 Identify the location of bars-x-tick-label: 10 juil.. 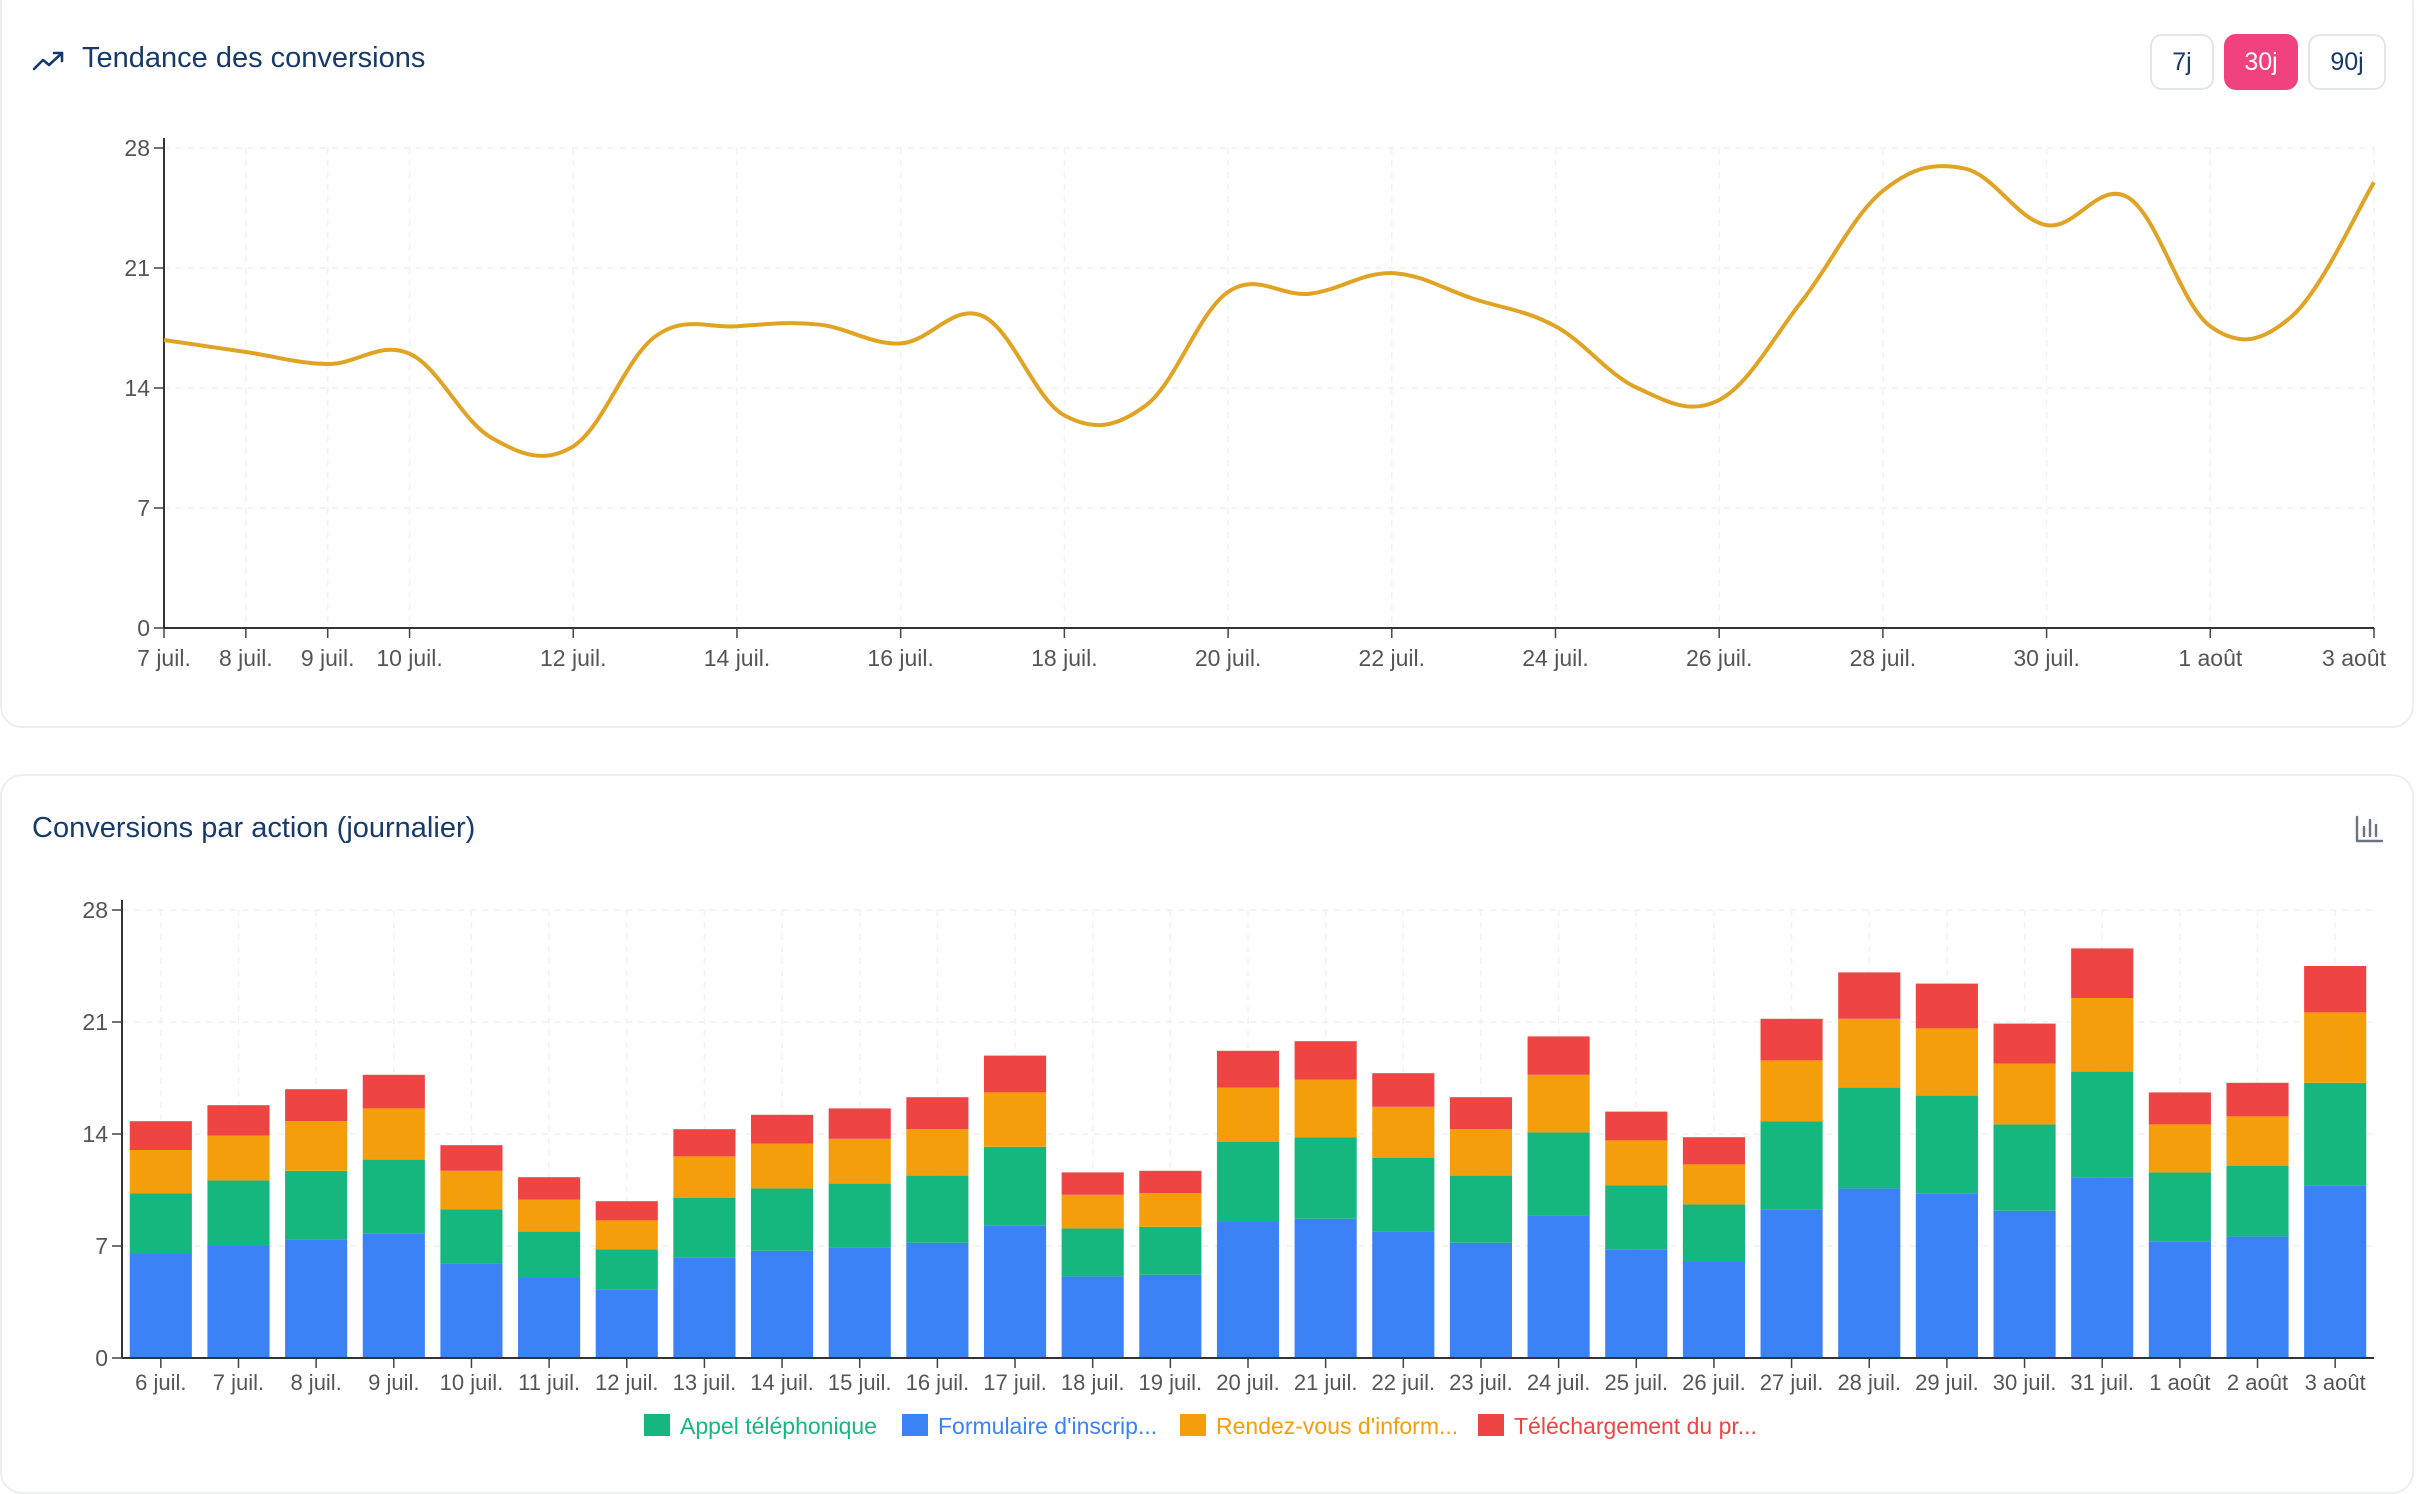
(472, 1382).